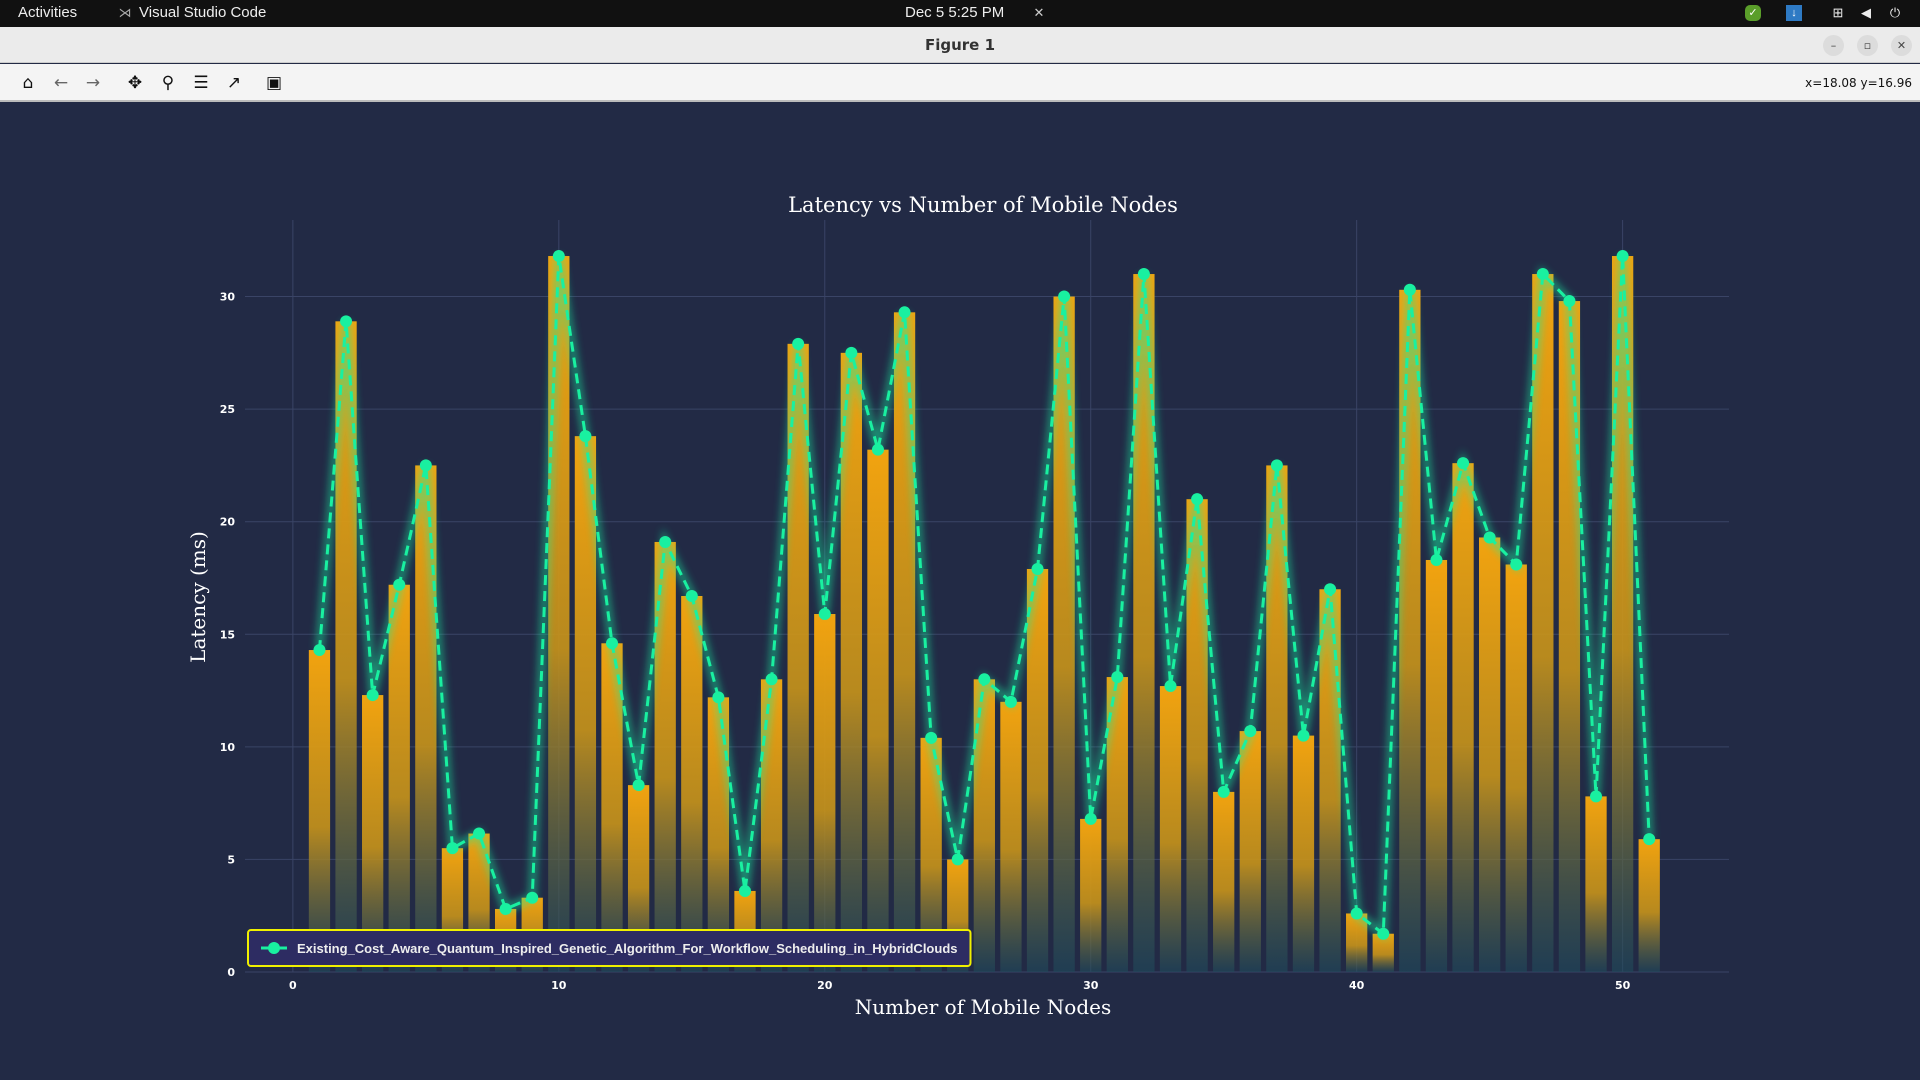 The width and height of the screenshot is (1920, 1080). Describe the element at coordinates (93, 83) in the screenshot. I see `forward-icon: →` at that location.